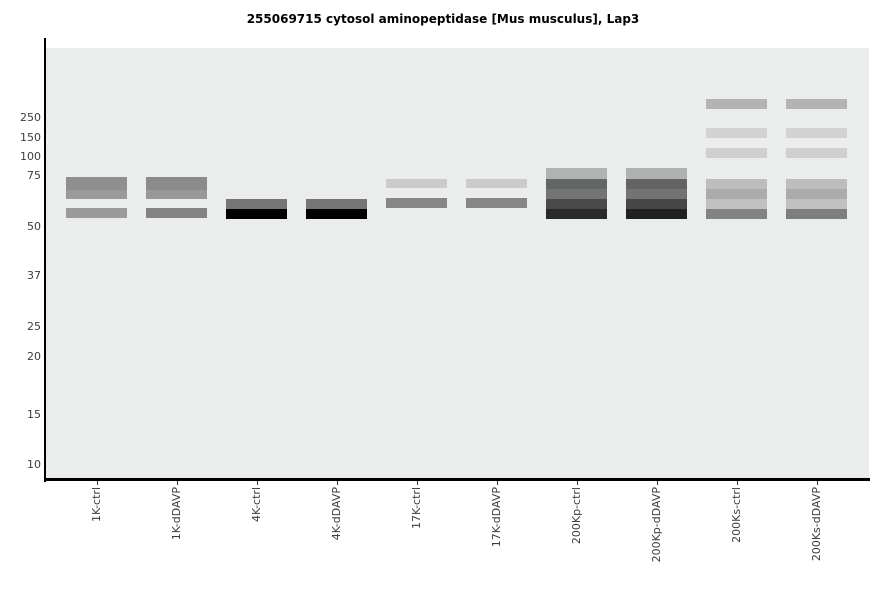  What do you see at coordinates (34, 414) in the screenshot?
I see `y-axis-tick-label: 15` at bounding box center [34, 414].